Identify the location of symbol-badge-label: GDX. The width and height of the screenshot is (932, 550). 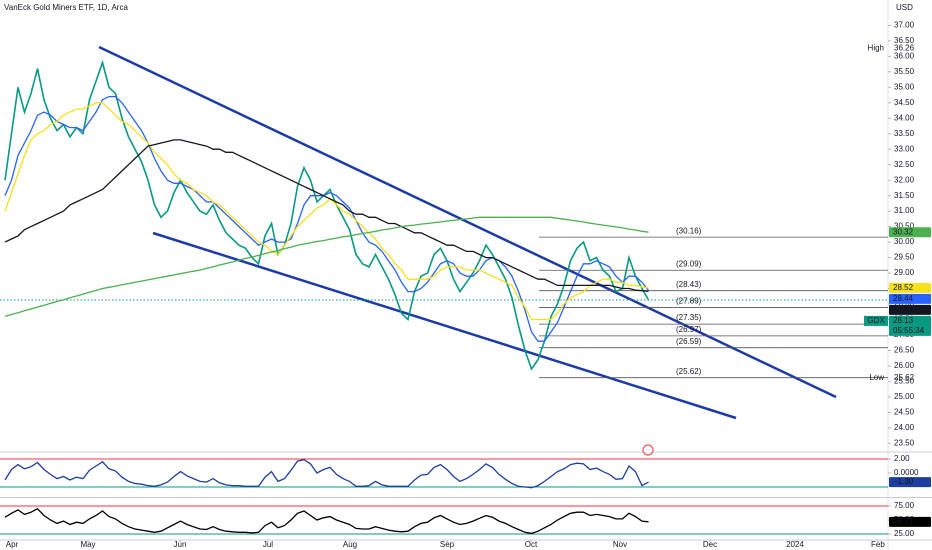
(876, 320).